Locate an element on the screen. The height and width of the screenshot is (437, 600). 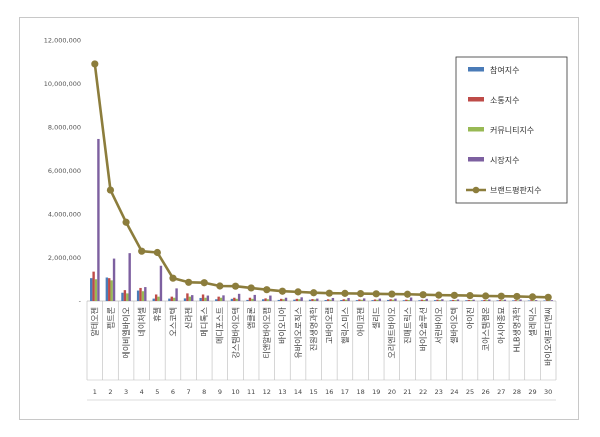
rank-label: 30 is located at coordinates (548, 392).